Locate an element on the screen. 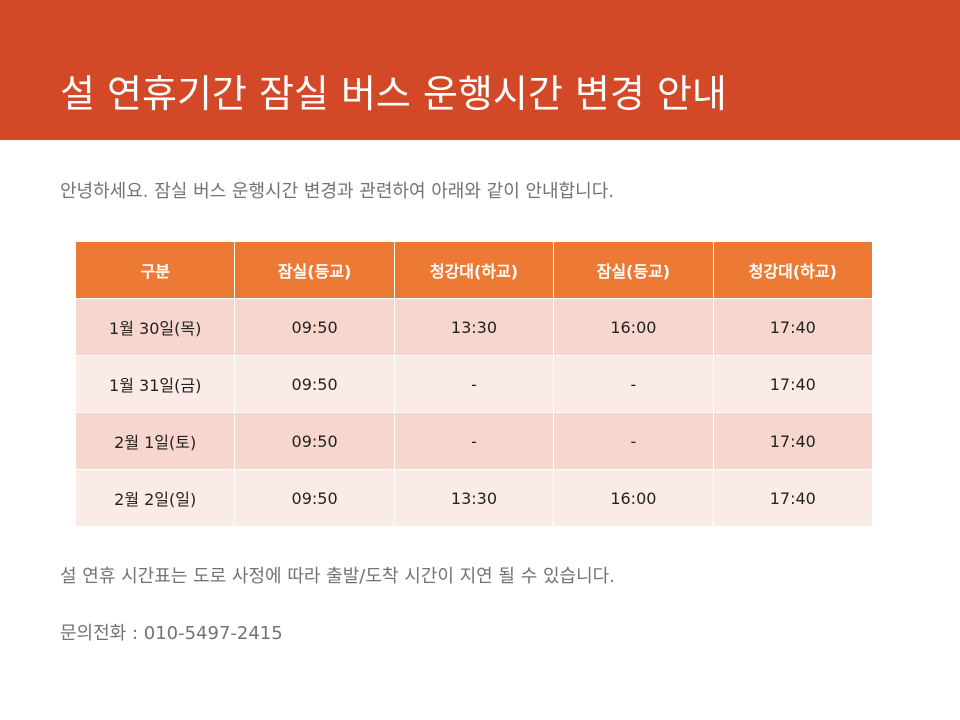  table-header-row: 구분 잠실(등교) 청강대(하교) 잠실(등교) 청강대(하교) is located at coordinates (474, 270).